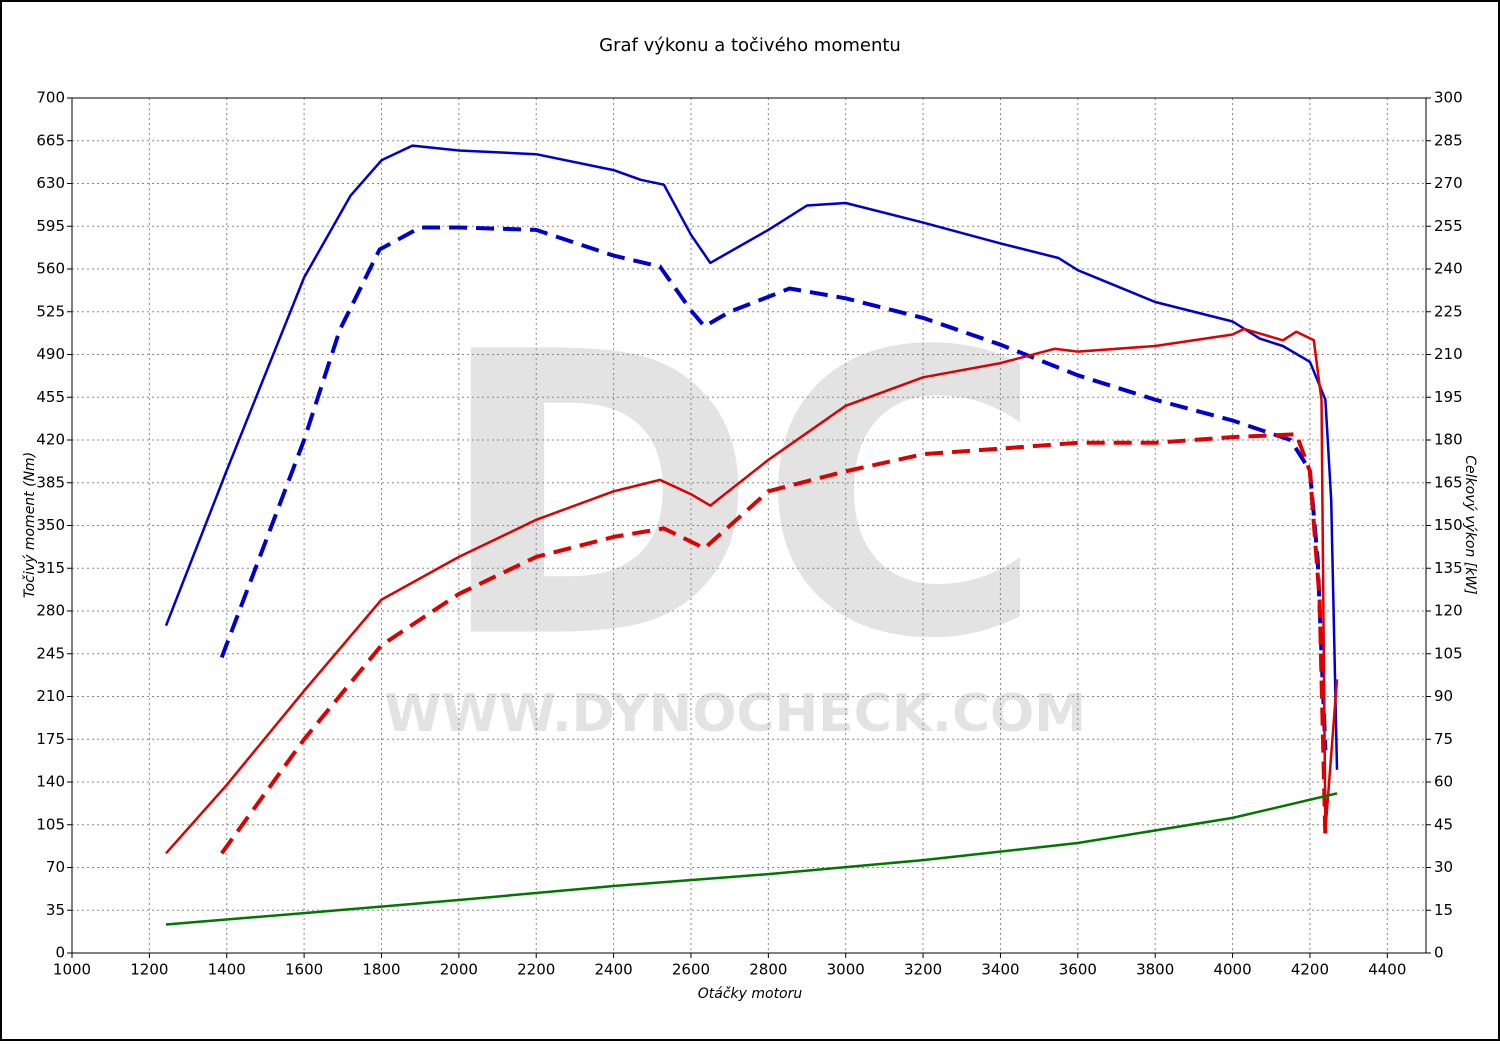  What do you see at coordinates (1448, 354) in the screenshot?
I see `y2-tick-label: 210` at bounding box center [1448, 354].